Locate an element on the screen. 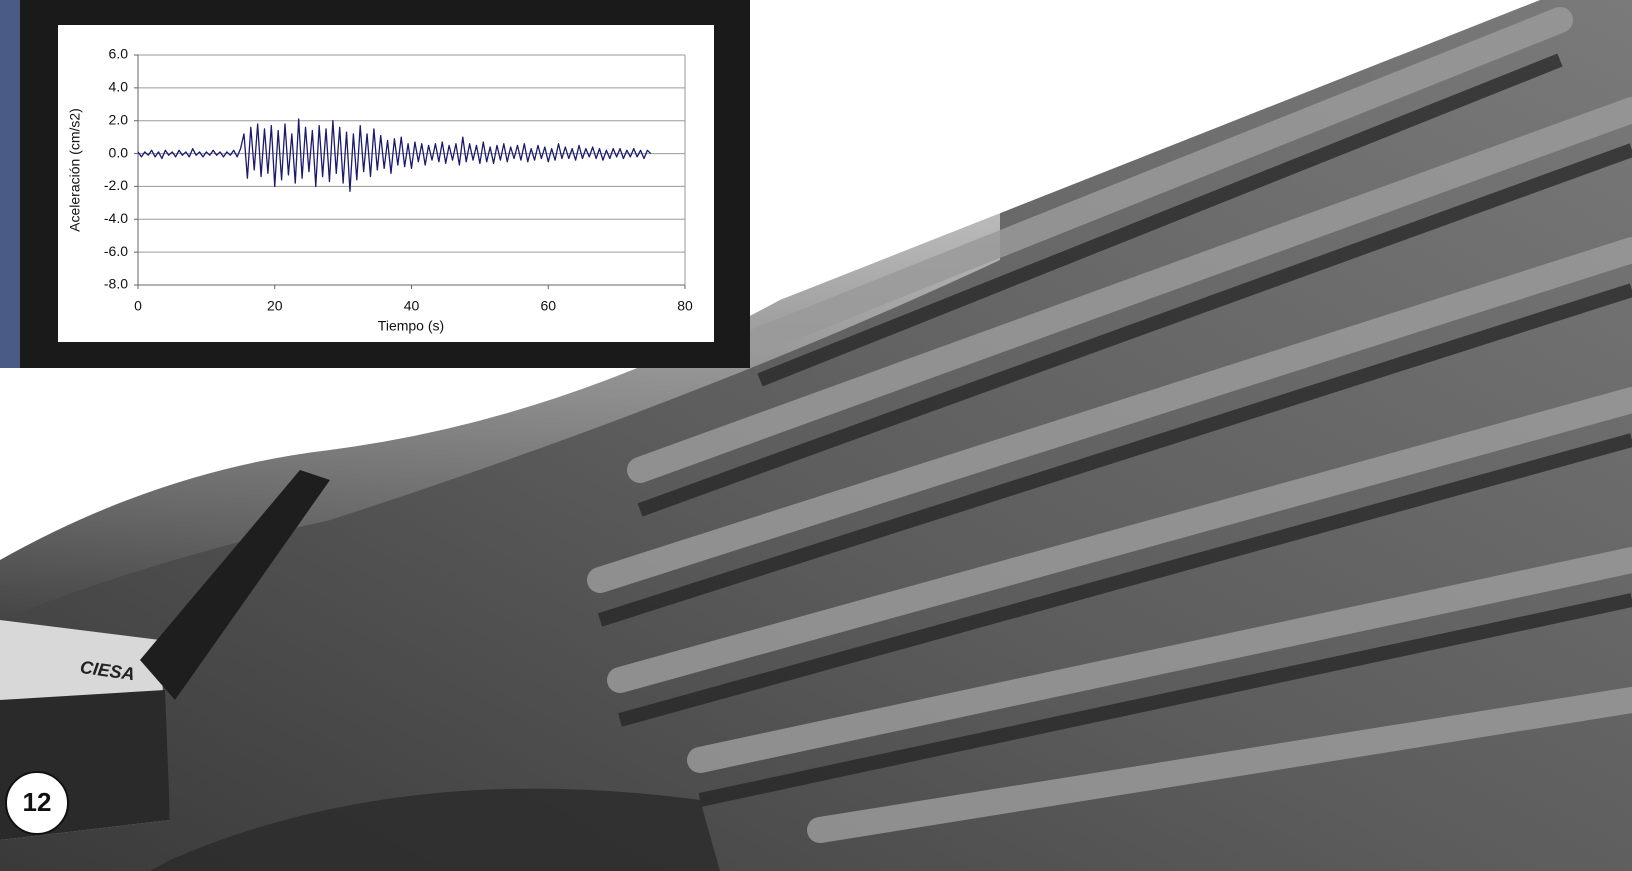 Image resolution: width=1632 pixels, height=871 pixels. y-tick-label: -8.0 is located at coordinates (116, 284).